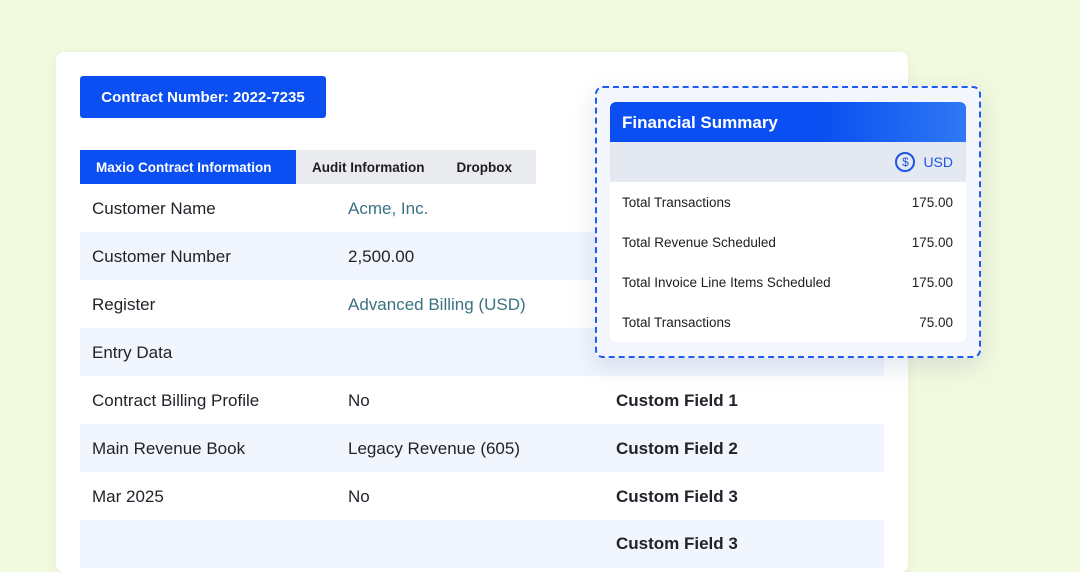 The width and height of the screenshot is (1080, 572). What do you see at coordinates (368, 167) in the screenshot?
I see `tab-audit-information: Audit Information` at bounding box center [368, 167].